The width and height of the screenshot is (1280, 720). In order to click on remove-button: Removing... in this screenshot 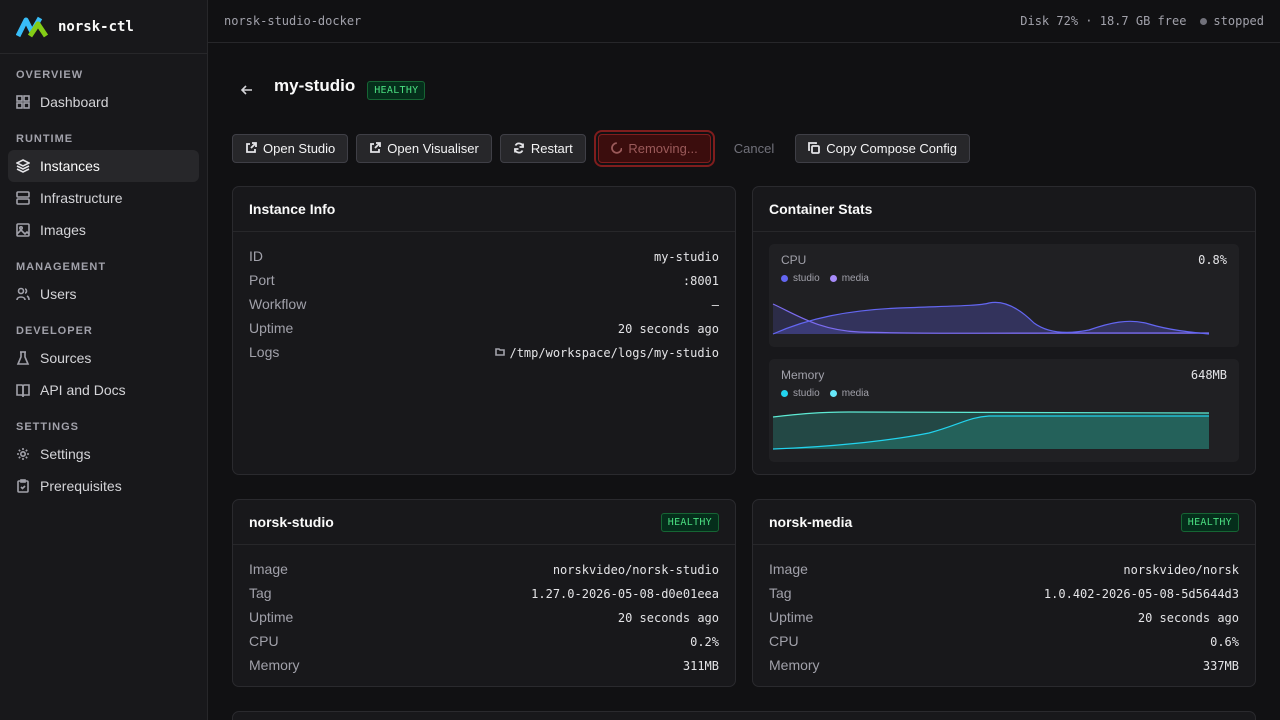, I will do `click(654, 148)`.